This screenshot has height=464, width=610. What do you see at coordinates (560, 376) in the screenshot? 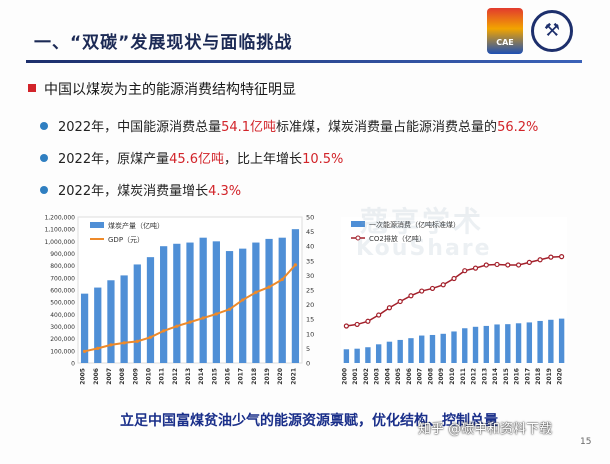
I see `x-tick-label: 2020` at bounding box center [560, 376].